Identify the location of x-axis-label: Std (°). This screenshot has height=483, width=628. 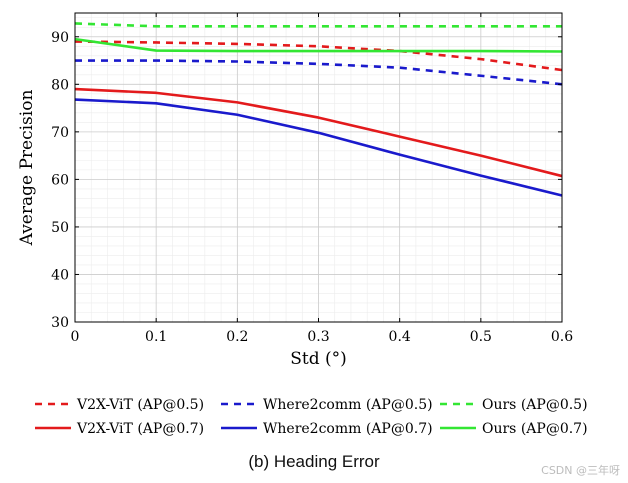
(318, 359).